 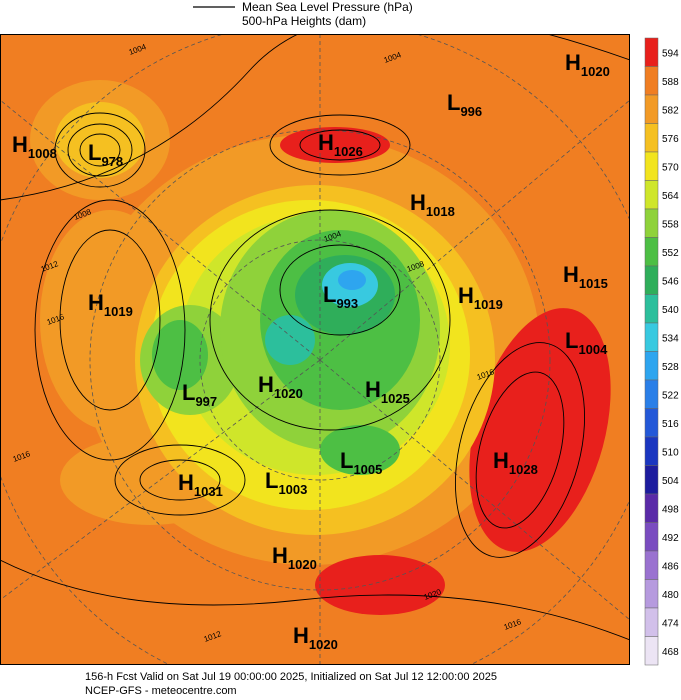 I want to click on colorbar-label: 528, so click(x=670, y=367).